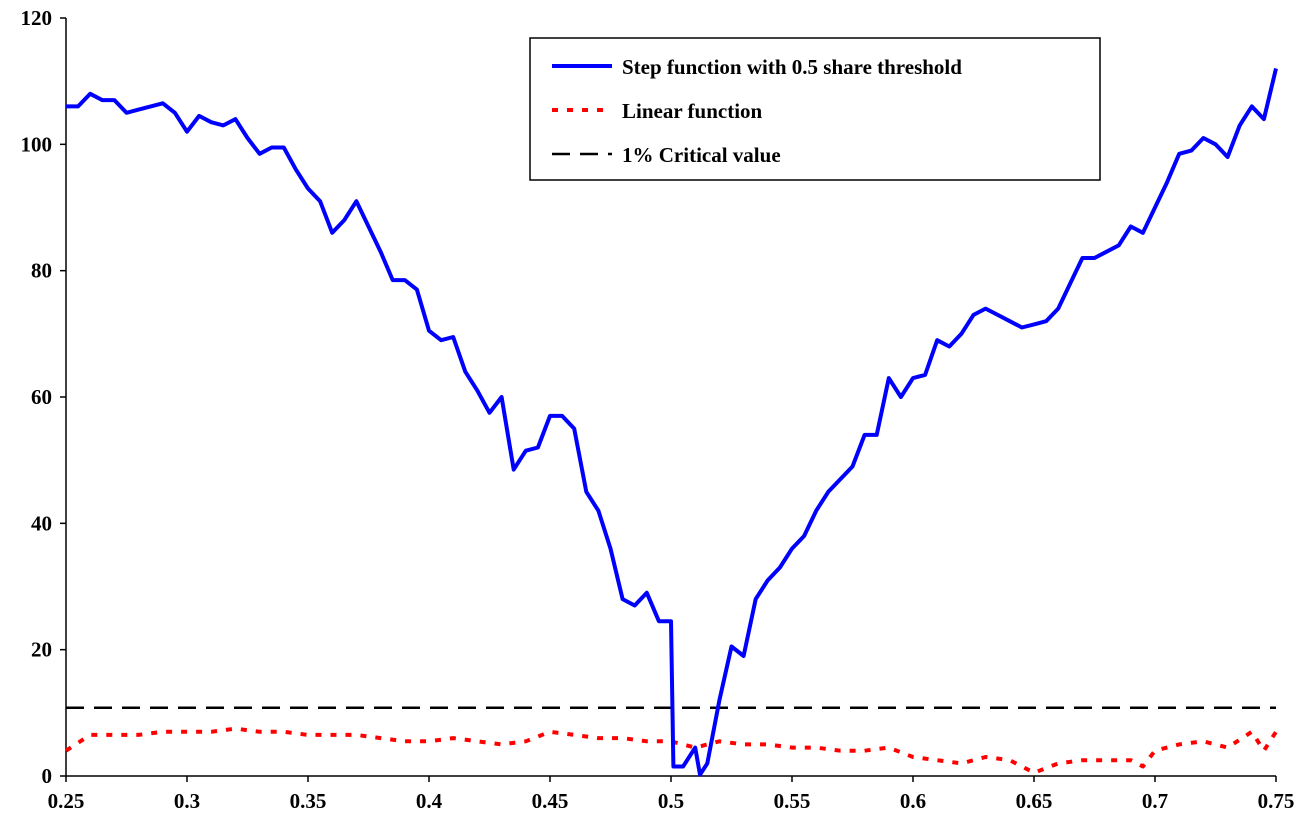 The height and width of the screenshot is (831, 1316). Describe the element at coordinates (792, 801) in the screenshot. I see `x-tick-label: 0.55` at that location.